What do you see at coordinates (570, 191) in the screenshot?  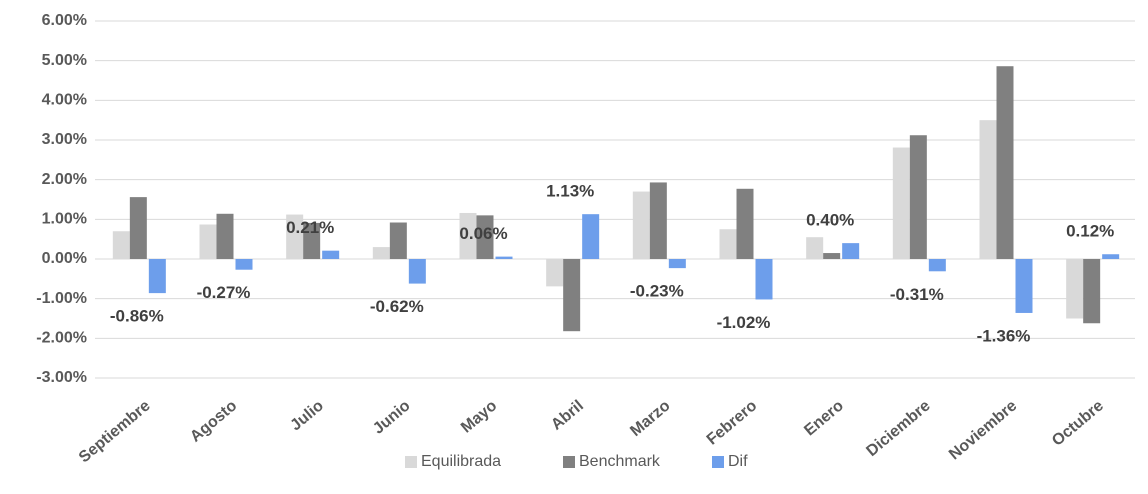 I see `data-label: 1.13%` at bounding box center [570, 191].